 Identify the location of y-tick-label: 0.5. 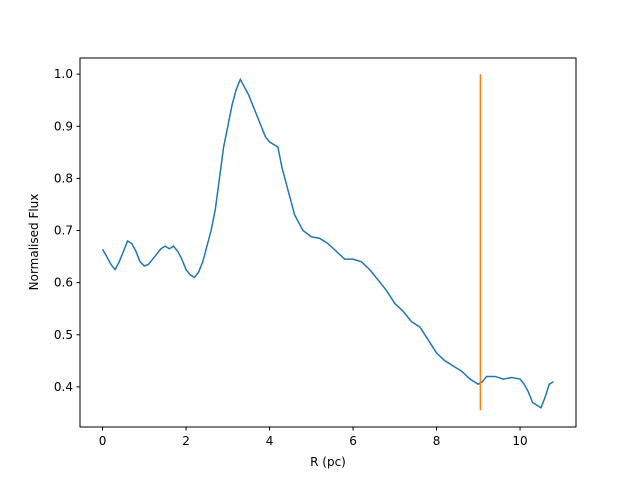
(63, 335).